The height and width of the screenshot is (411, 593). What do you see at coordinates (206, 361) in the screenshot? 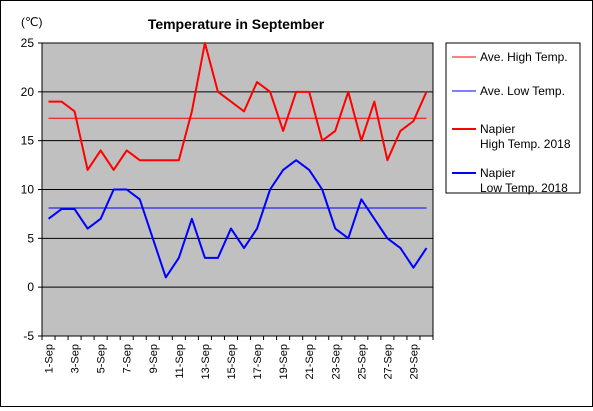
I see `x-tick-label: 13-Sep` at bounding box center [206, 361].